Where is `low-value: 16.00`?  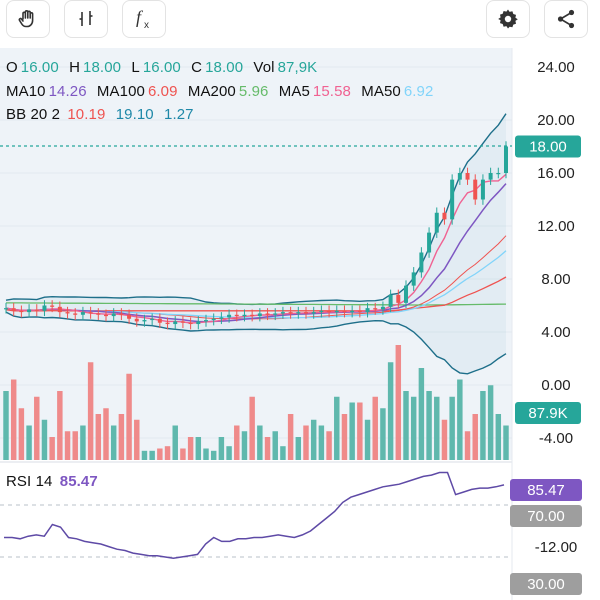 low-value: 16.00 is located at coordinates (161, 67).